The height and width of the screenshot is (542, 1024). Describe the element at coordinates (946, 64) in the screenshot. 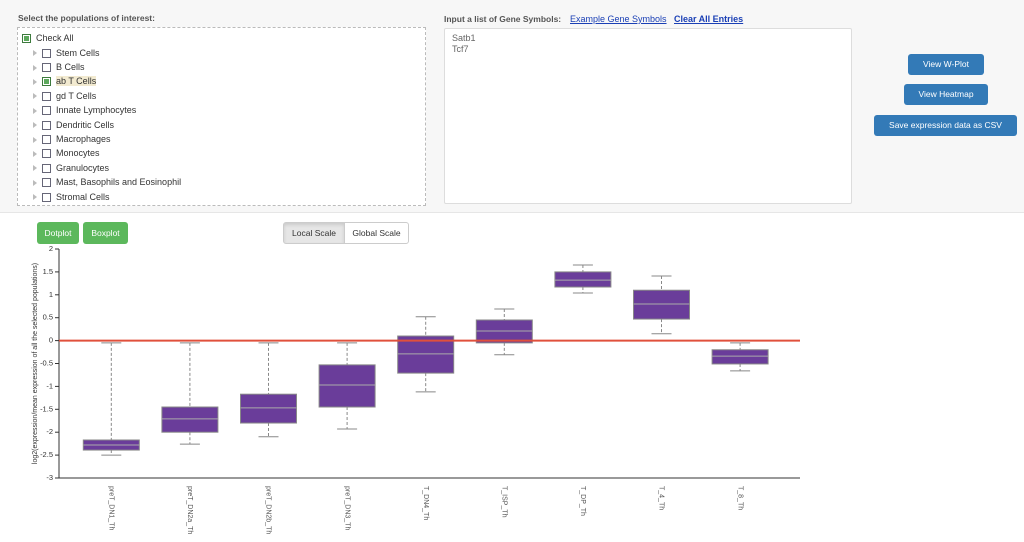

I see `wplot-button: View W-Plot` at that location.